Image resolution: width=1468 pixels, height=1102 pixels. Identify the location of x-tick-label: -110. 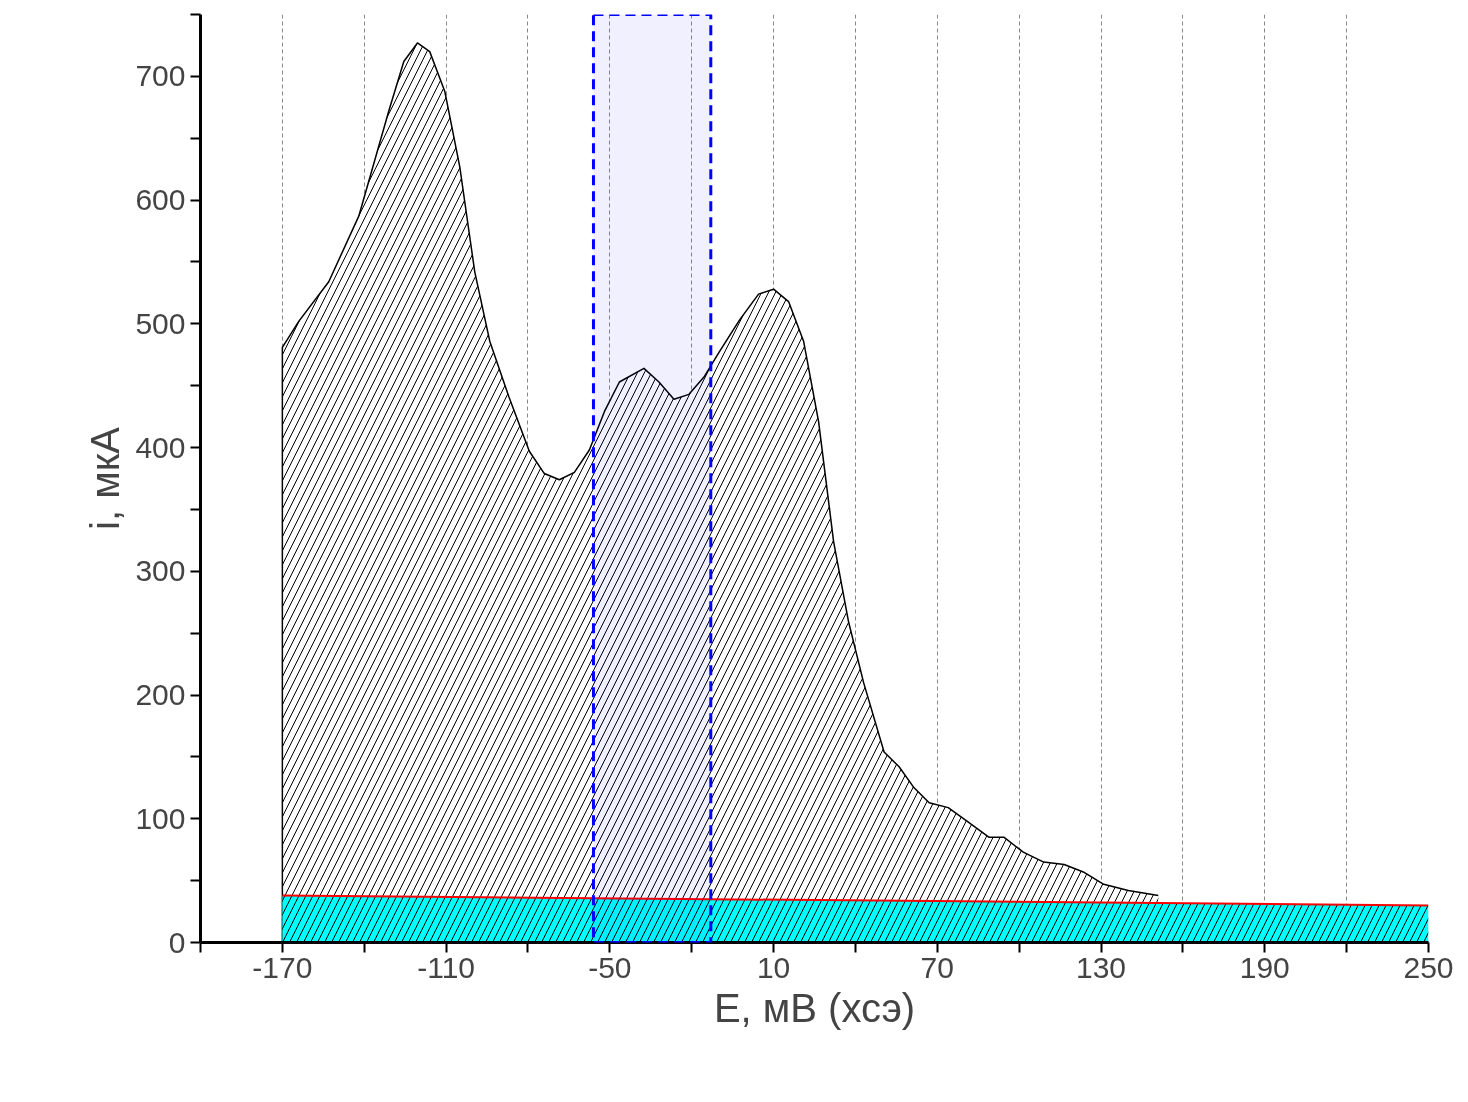
(446, 967).